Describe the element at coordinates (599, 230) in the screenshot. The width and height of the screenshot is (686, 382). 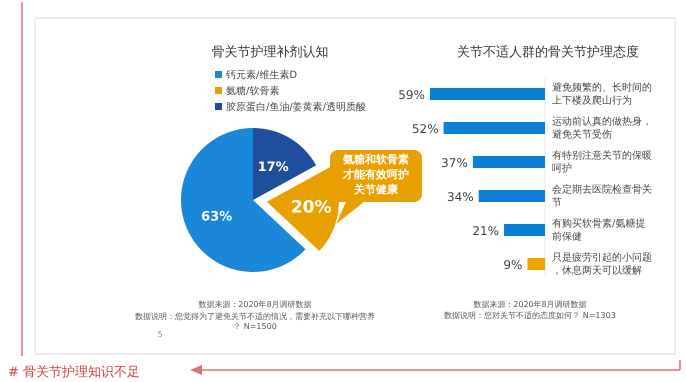
I see `y-tick-label: 有购买软骨素/氨糖提前保健` at that location.